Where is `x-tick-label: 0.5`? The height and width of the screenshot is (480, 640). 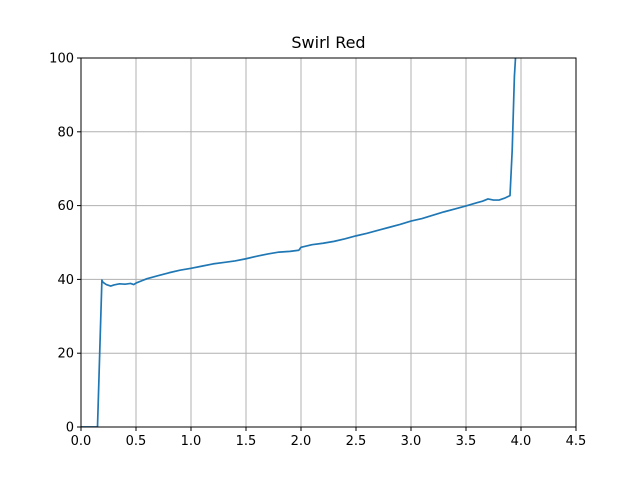
x-tick-label: 0.5 is located at coordinates (136, 441).